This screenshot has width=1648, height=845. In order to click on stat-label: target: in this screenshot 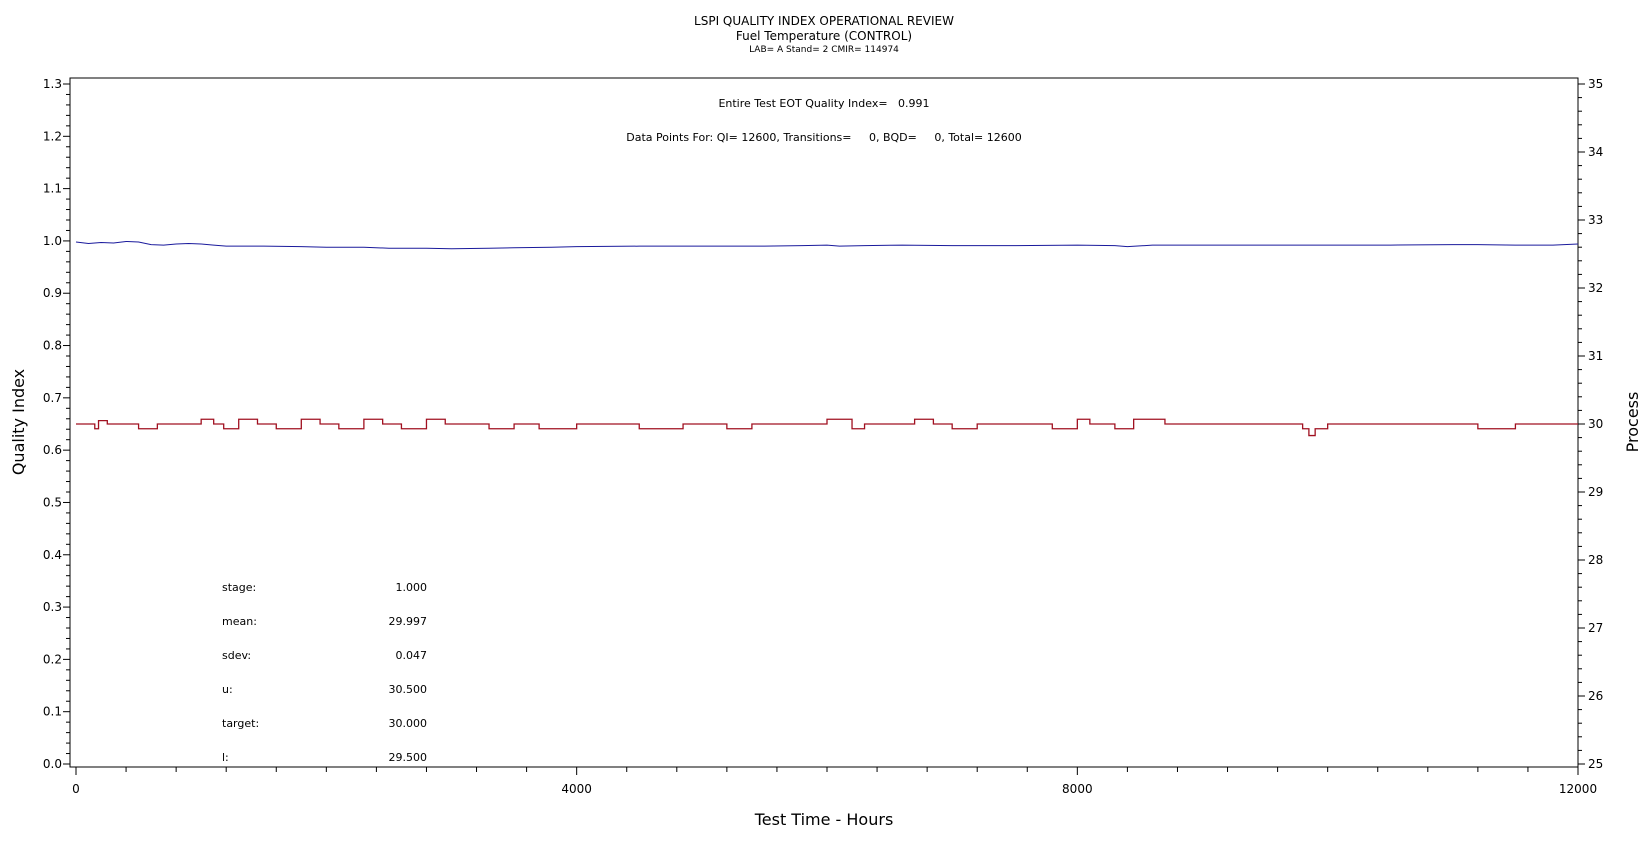, I will do `click(240, 723)`.